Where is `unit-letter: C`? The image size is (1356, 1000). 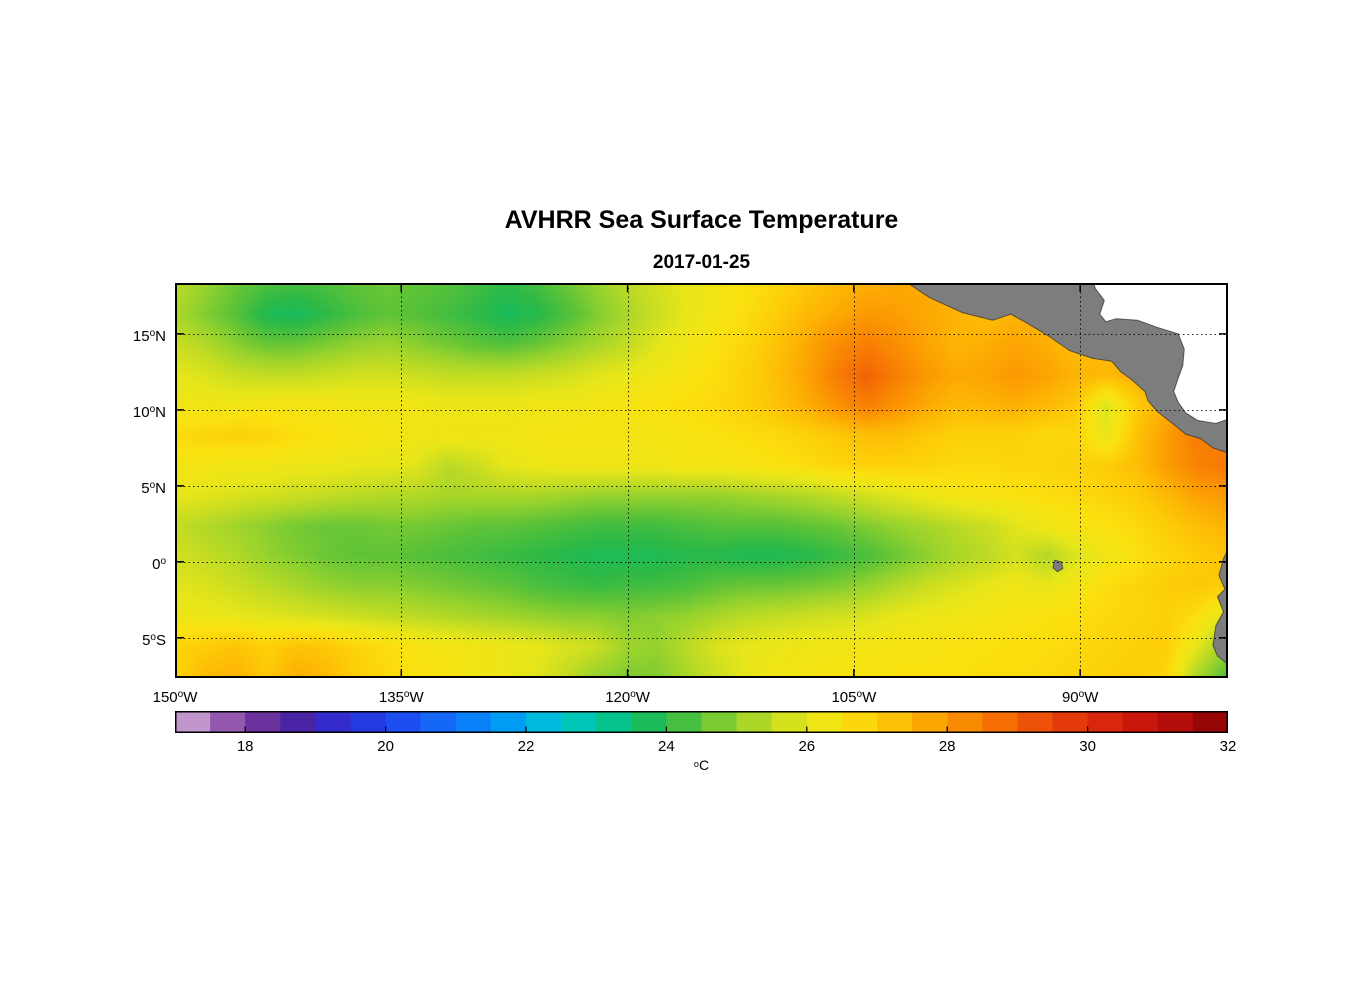
unit-letter: C is located at coordinates (704, 765).